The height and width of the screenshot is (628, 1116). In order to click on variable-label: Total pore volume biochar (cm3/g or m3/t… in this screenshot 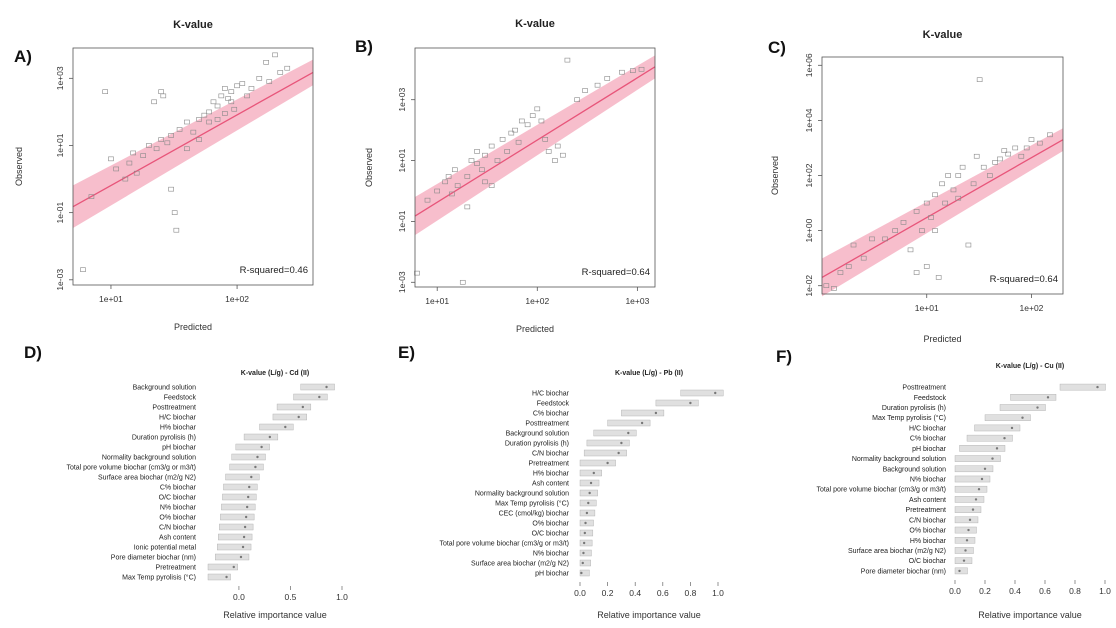, I will do `click(881, 490)`.